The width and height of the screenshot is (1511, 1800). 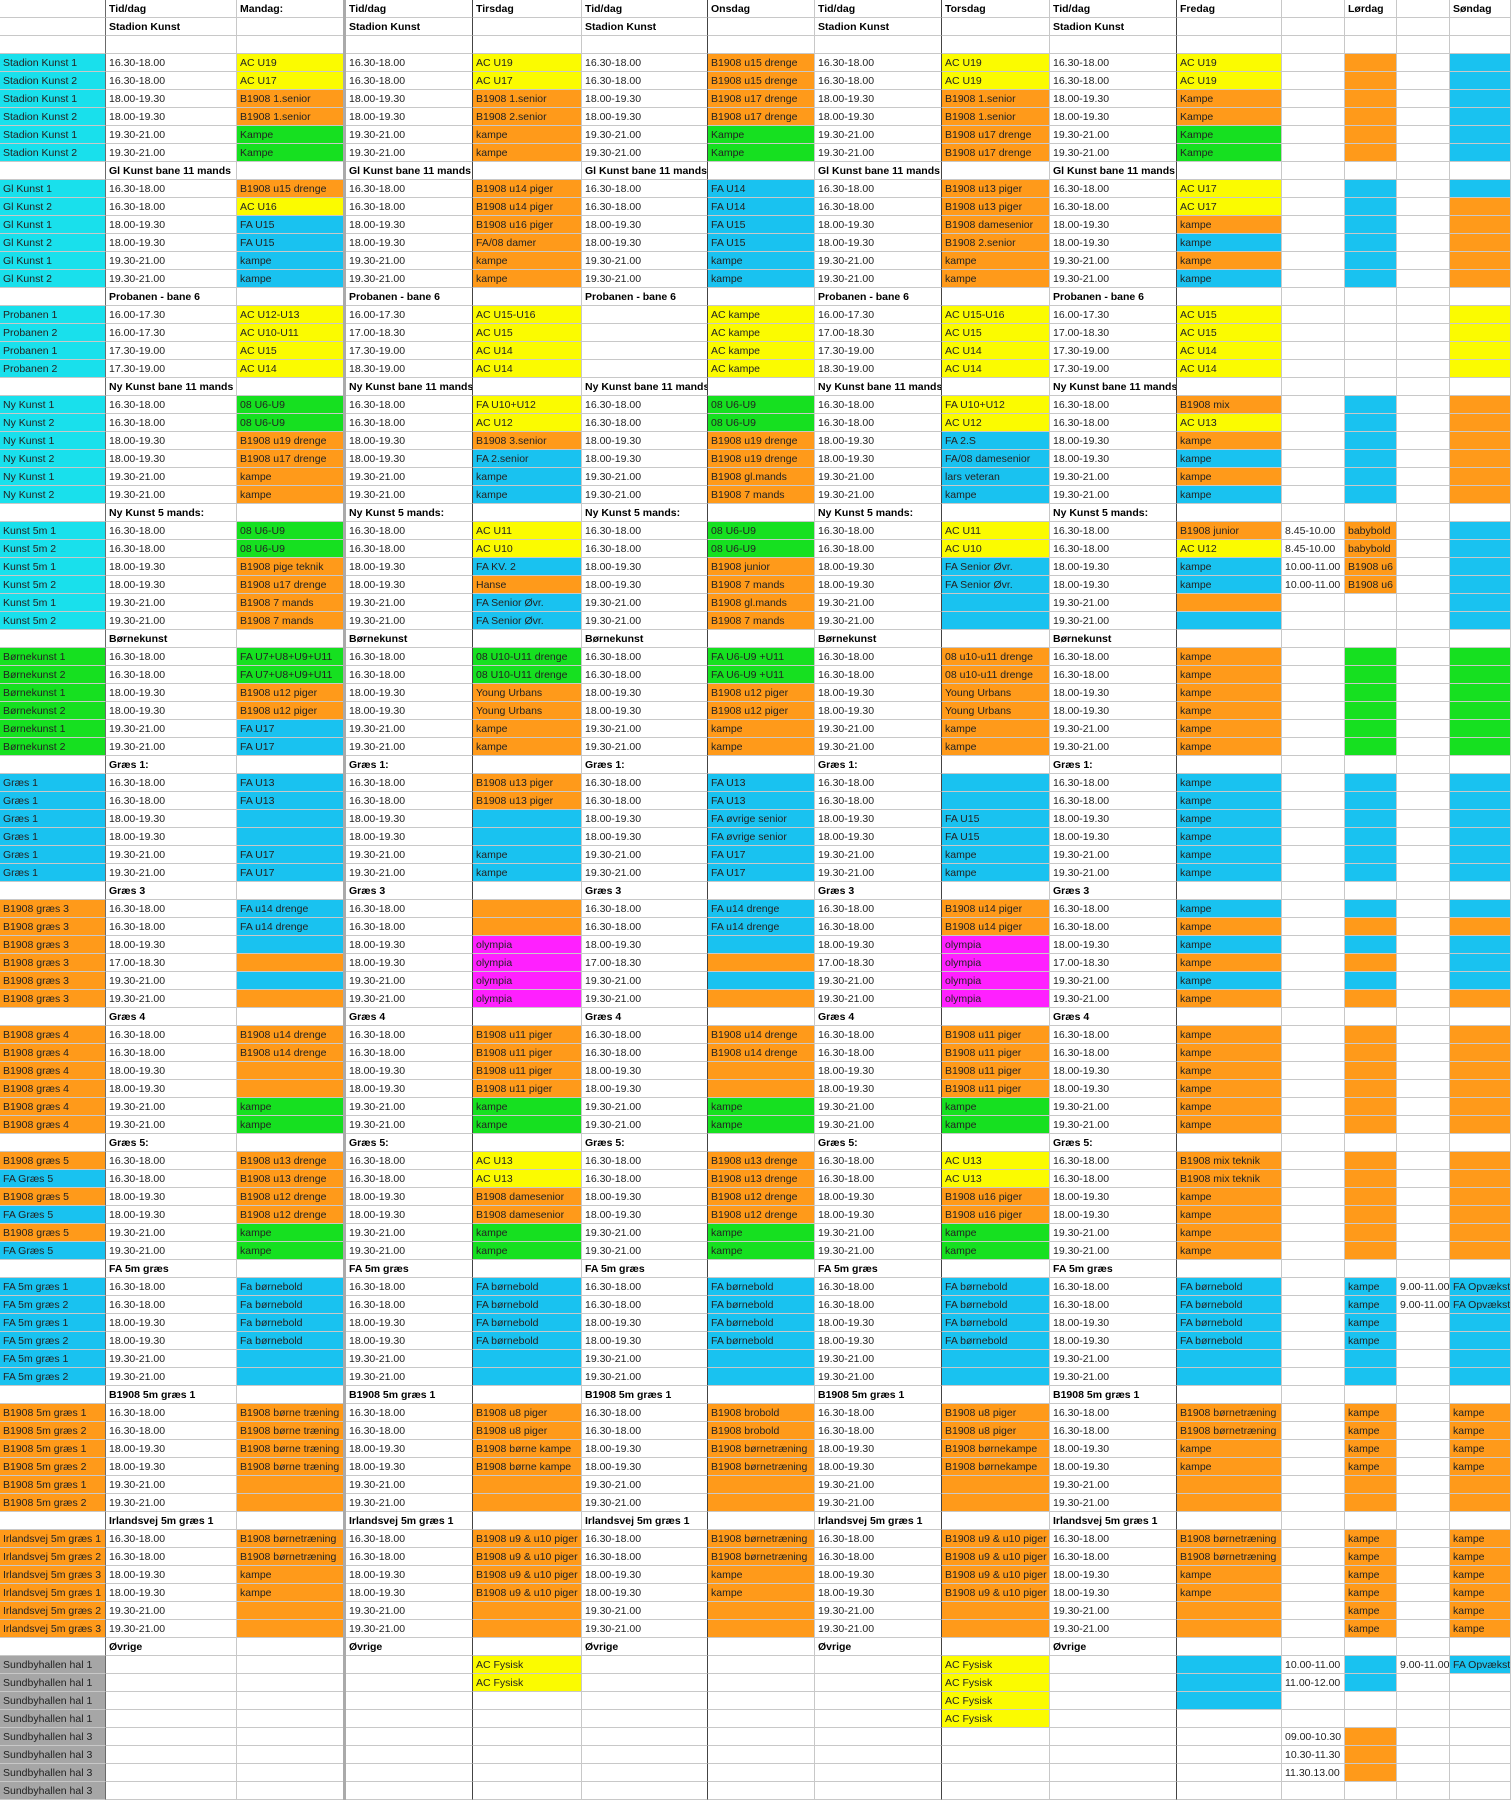 What do you see at coordinates (878, 369) in the screenshot?
I see `table-cell: 18.30-19.00` at bounding box center [878, 369].